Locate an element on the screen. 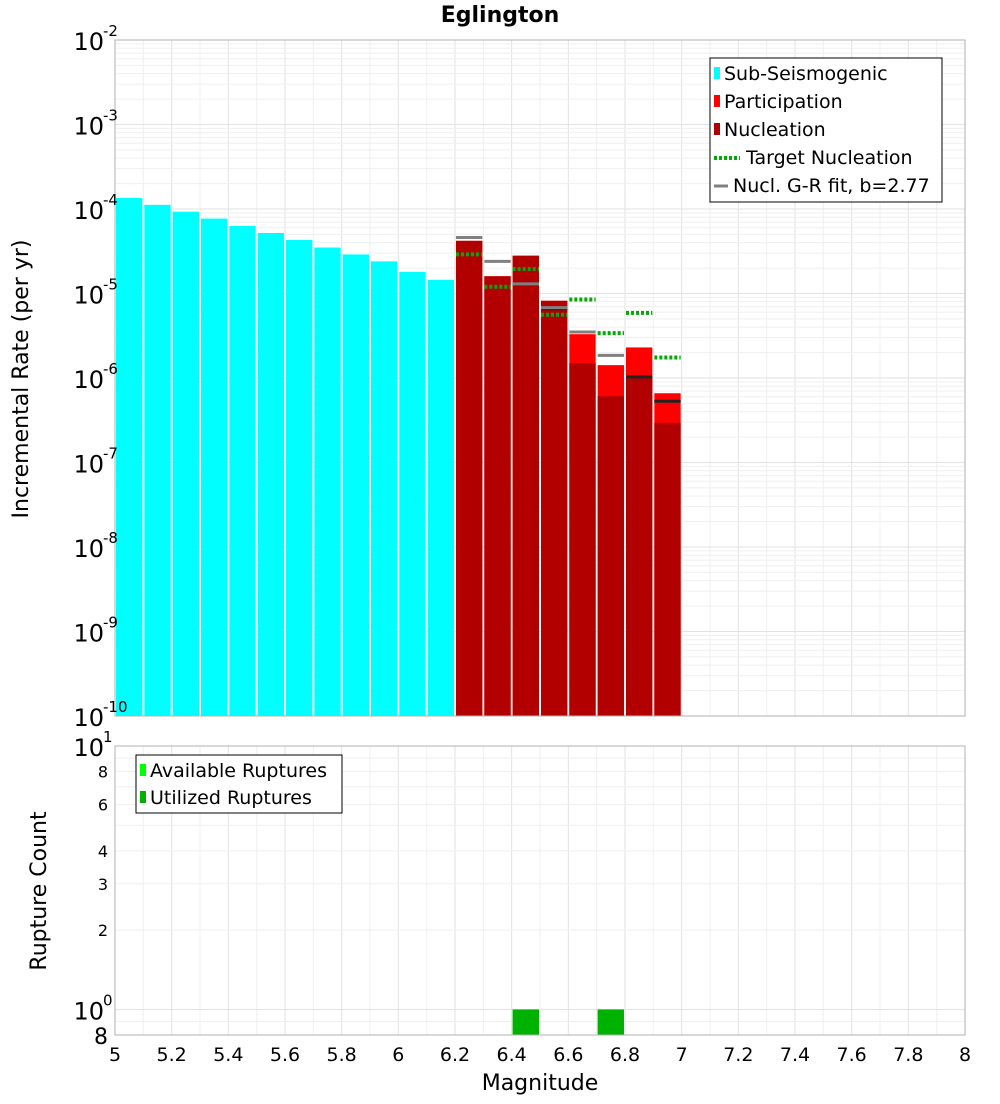  legend-label: Sub-Seismogenic is located at coordinates (806, 74).